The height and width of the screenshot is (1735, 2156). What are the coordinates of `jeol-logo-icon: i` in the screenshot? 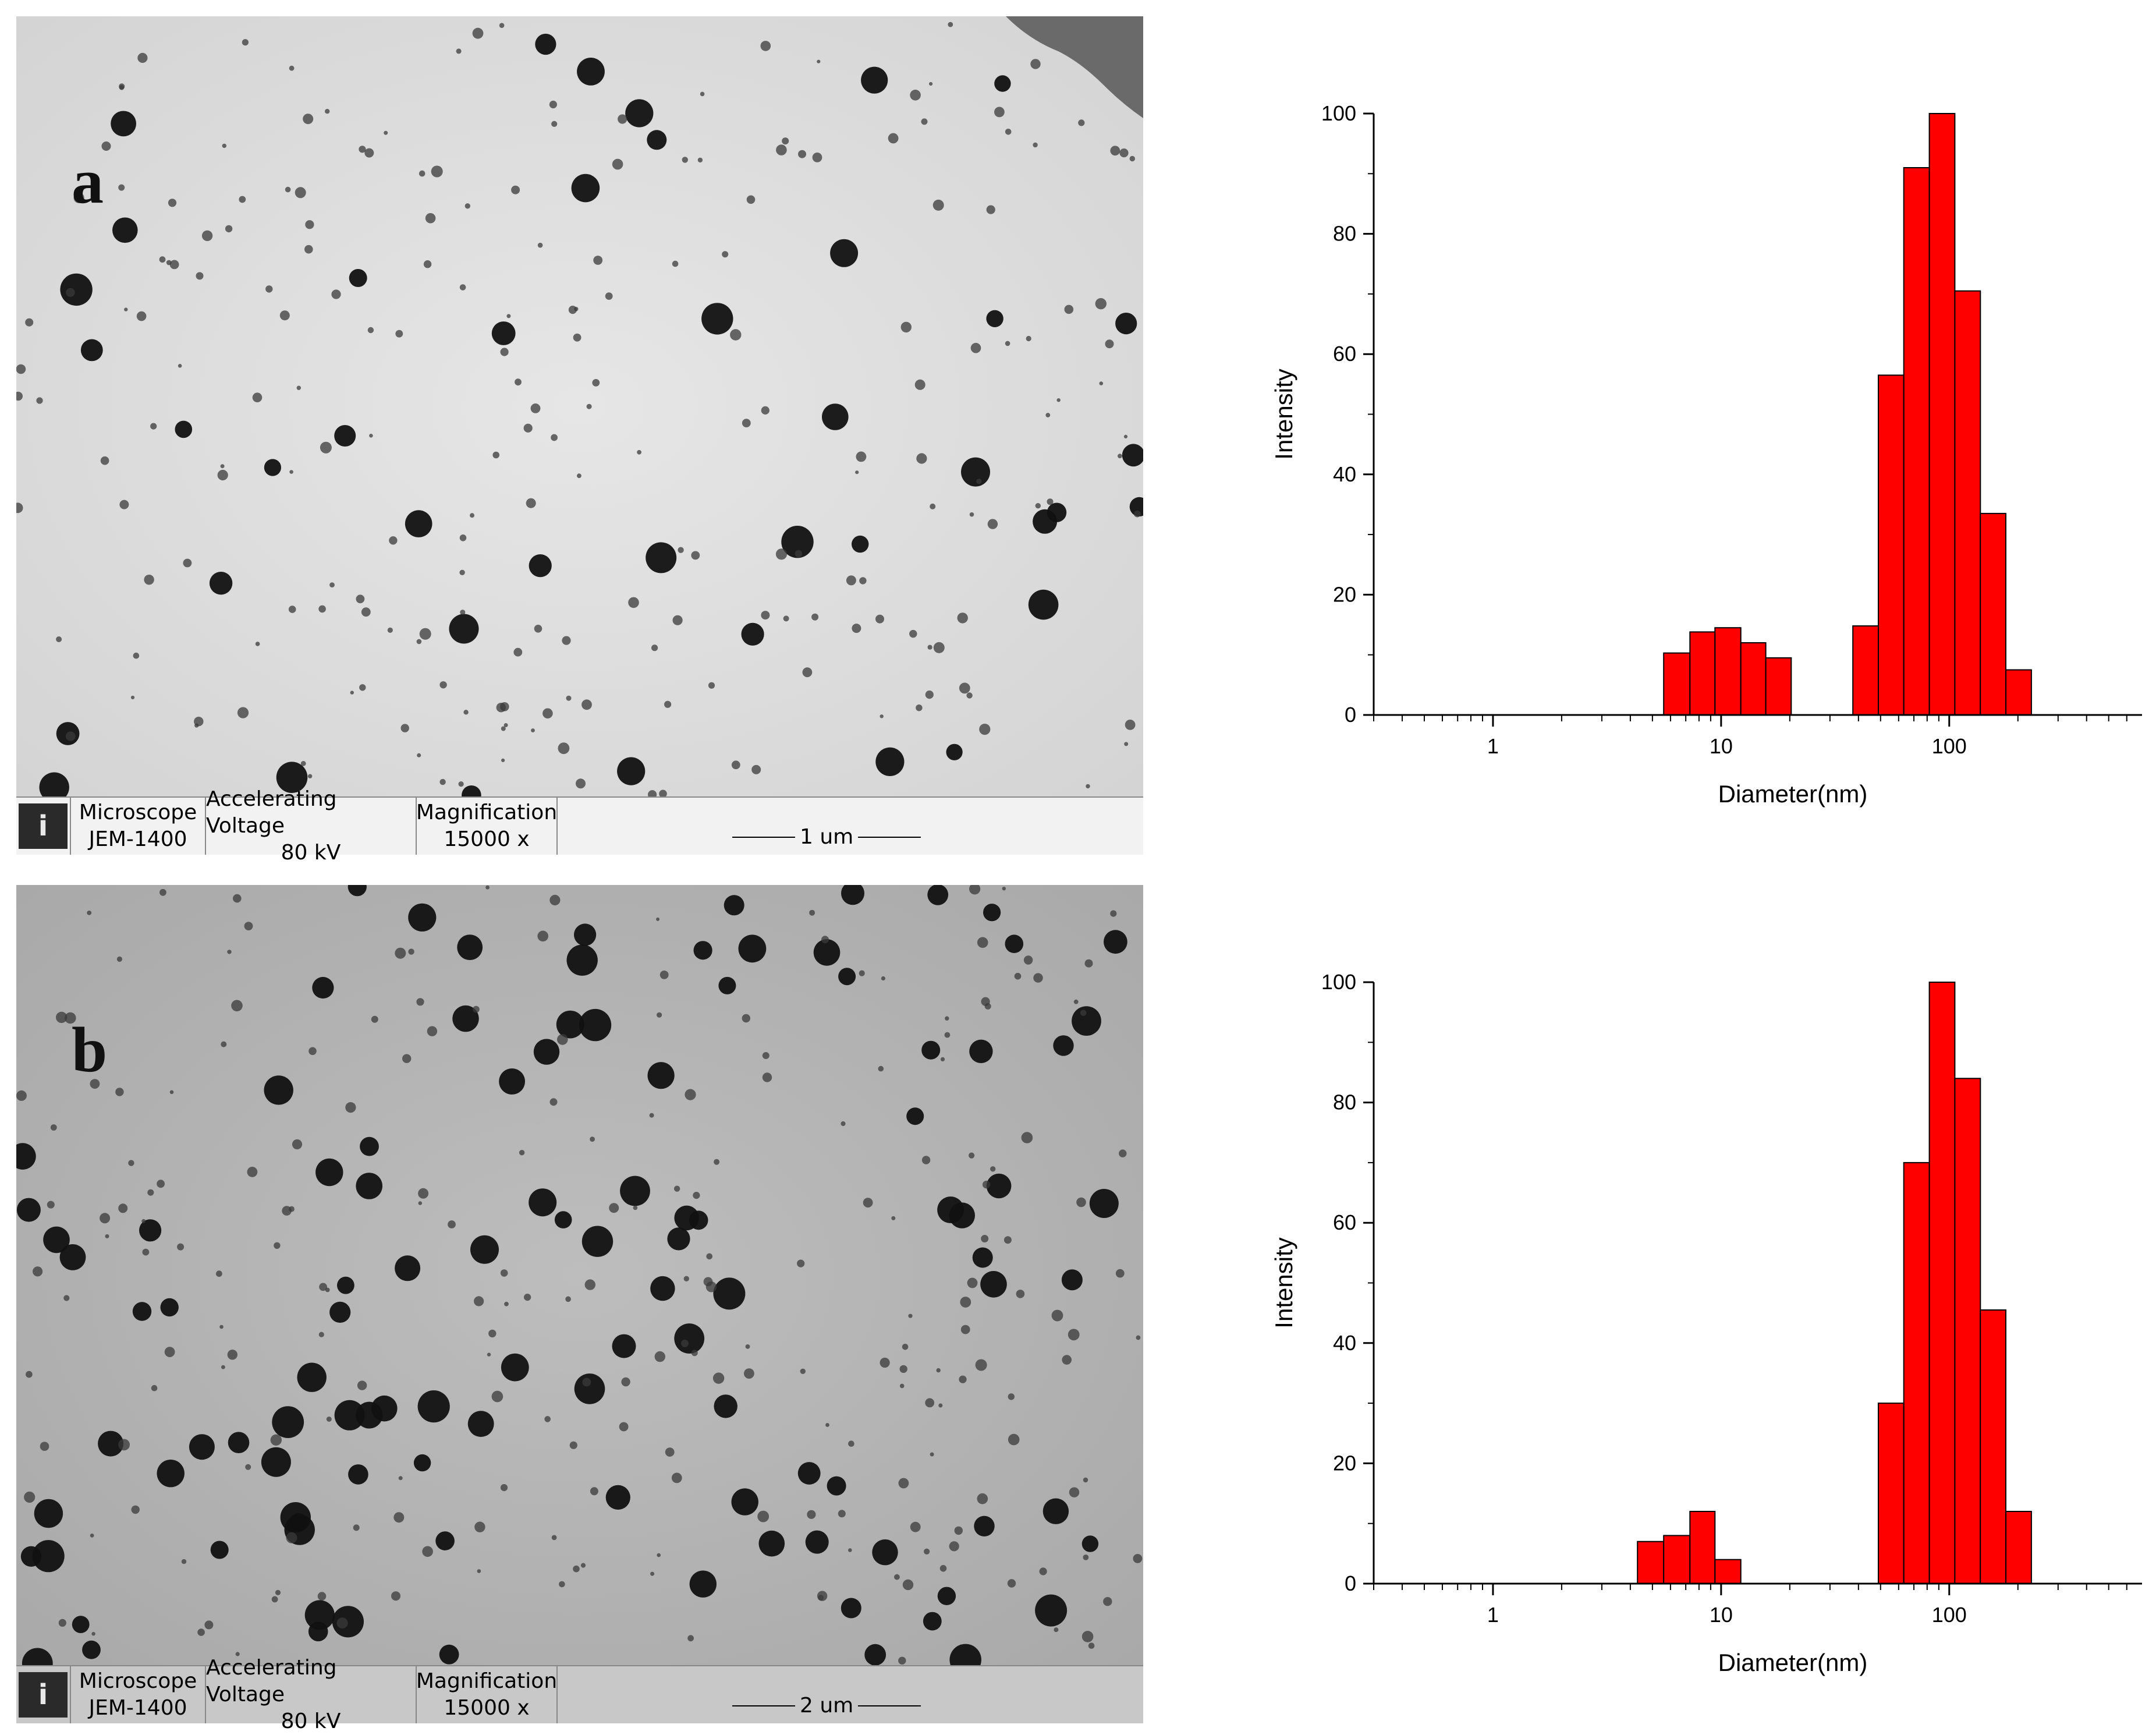 It's located at (43, 826).